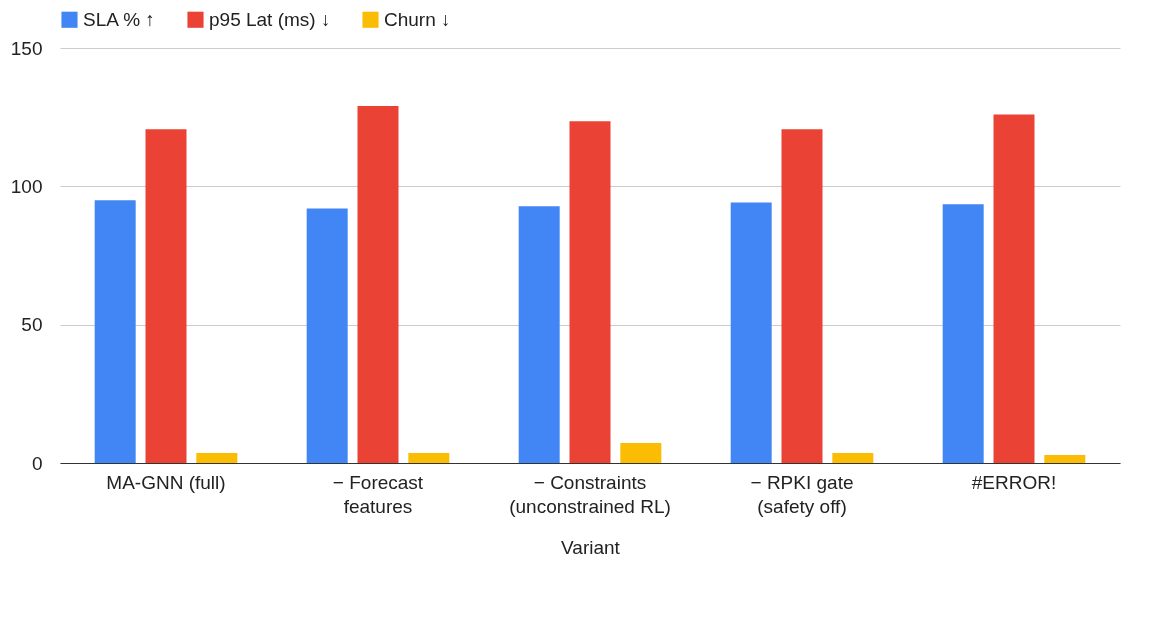 Image resolution: width=1176 pixels, height=639 pixels. I want to click on legend-label: SLA % ↑, so click(119, 19).